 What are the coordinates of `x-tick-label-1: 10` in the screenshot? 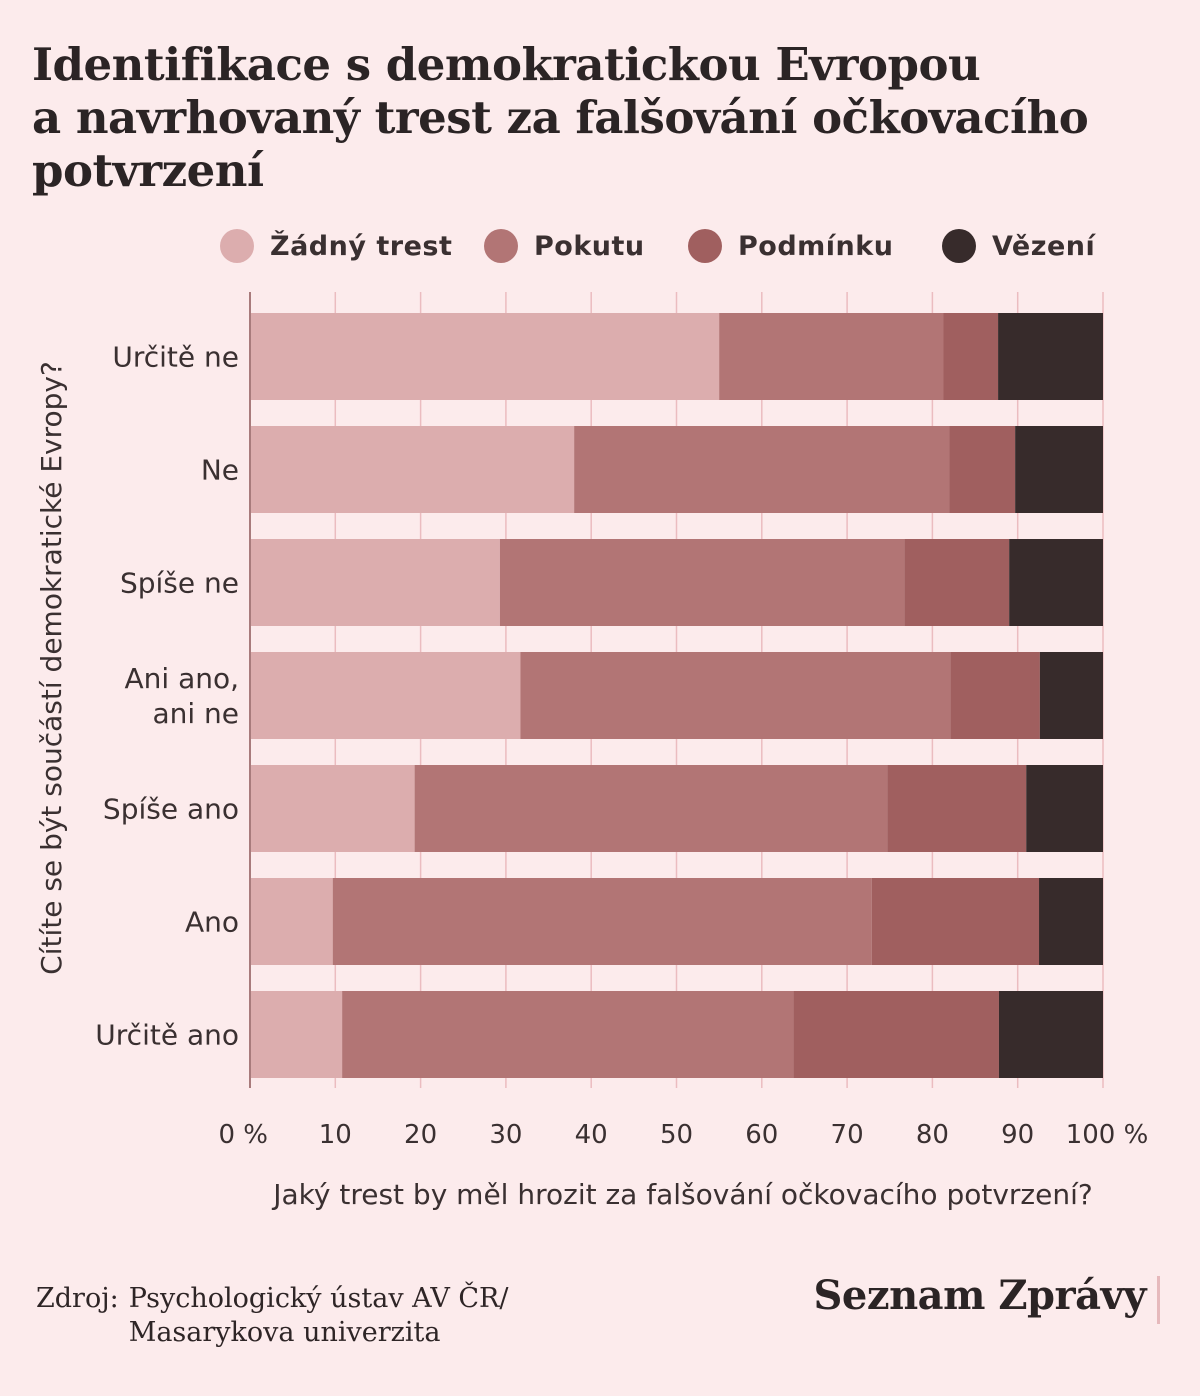 It's located at (335, 1135).